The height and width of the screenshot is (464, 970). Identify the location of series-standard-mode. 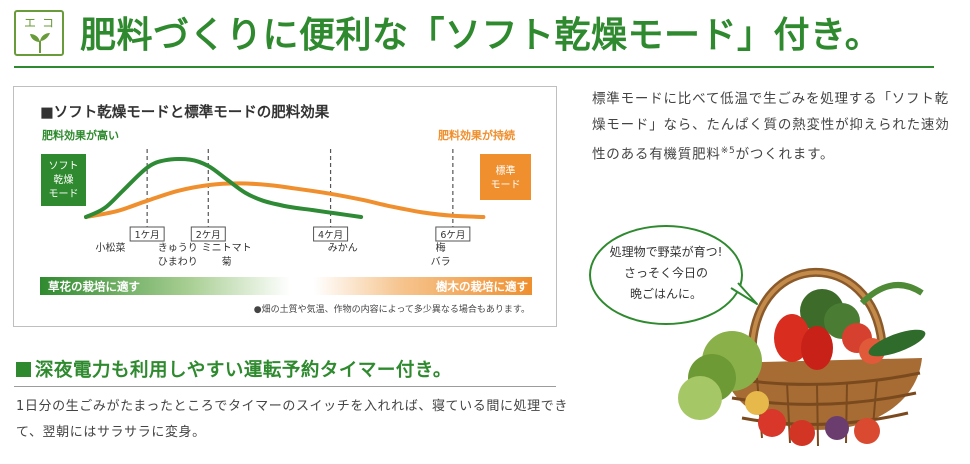
(285, 200).